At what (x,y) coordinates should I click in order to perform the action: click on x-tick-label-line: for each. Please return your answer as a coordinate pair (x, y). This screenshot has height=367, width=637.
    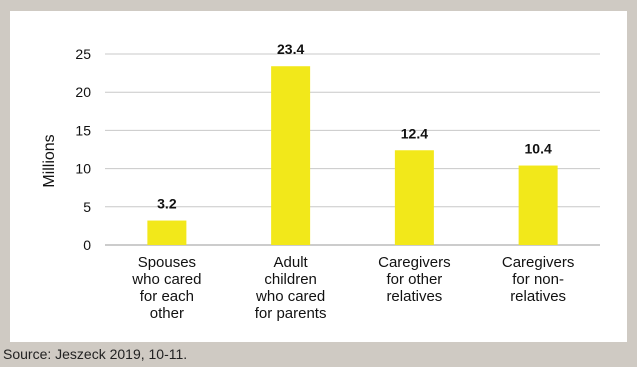
    Looking at the image, I should click on (167, 296).